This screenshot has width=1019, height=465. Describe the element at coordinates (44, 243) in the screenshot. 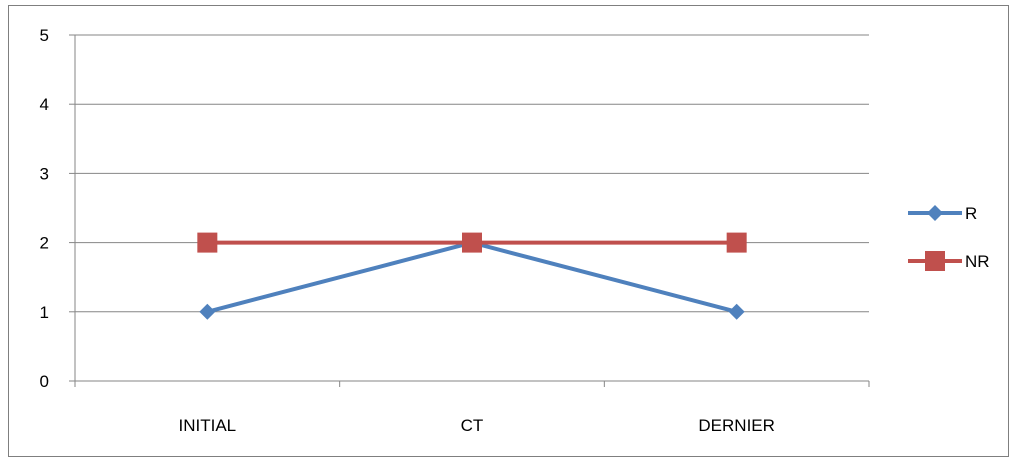

I see `y-tick-label-2: 2` at that location.